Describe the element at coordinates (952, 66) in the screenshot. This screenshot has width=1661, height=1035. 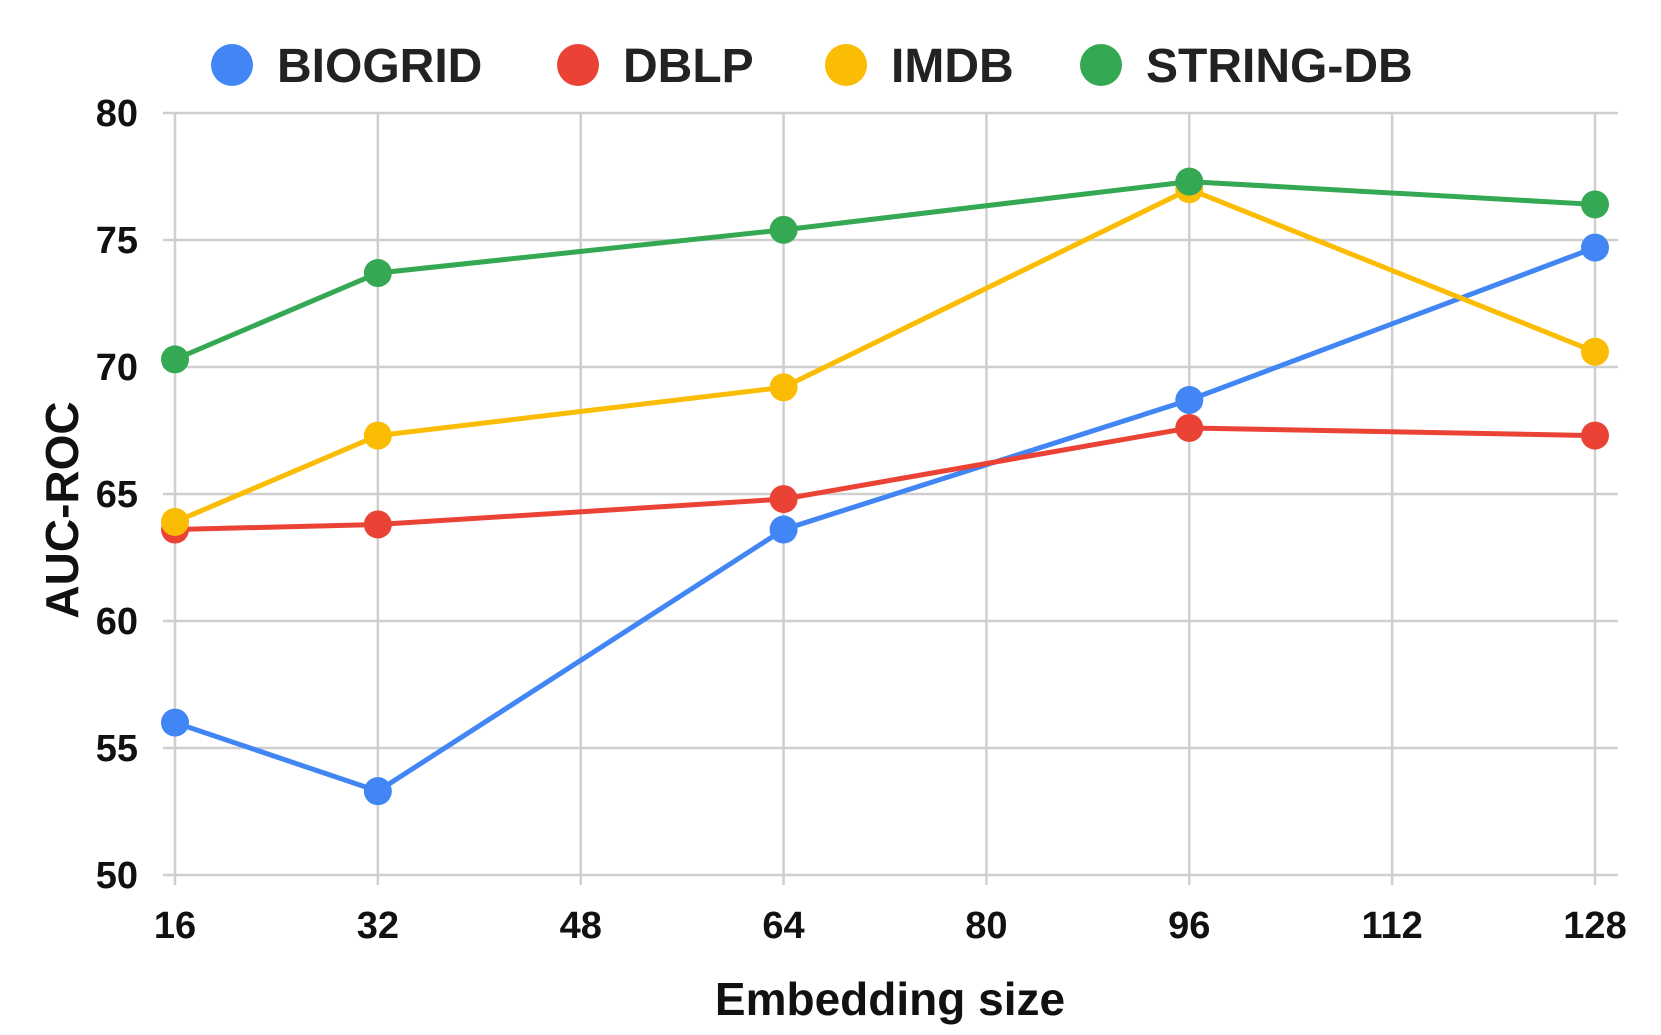
I see `legend-label: IMDB` at that location.